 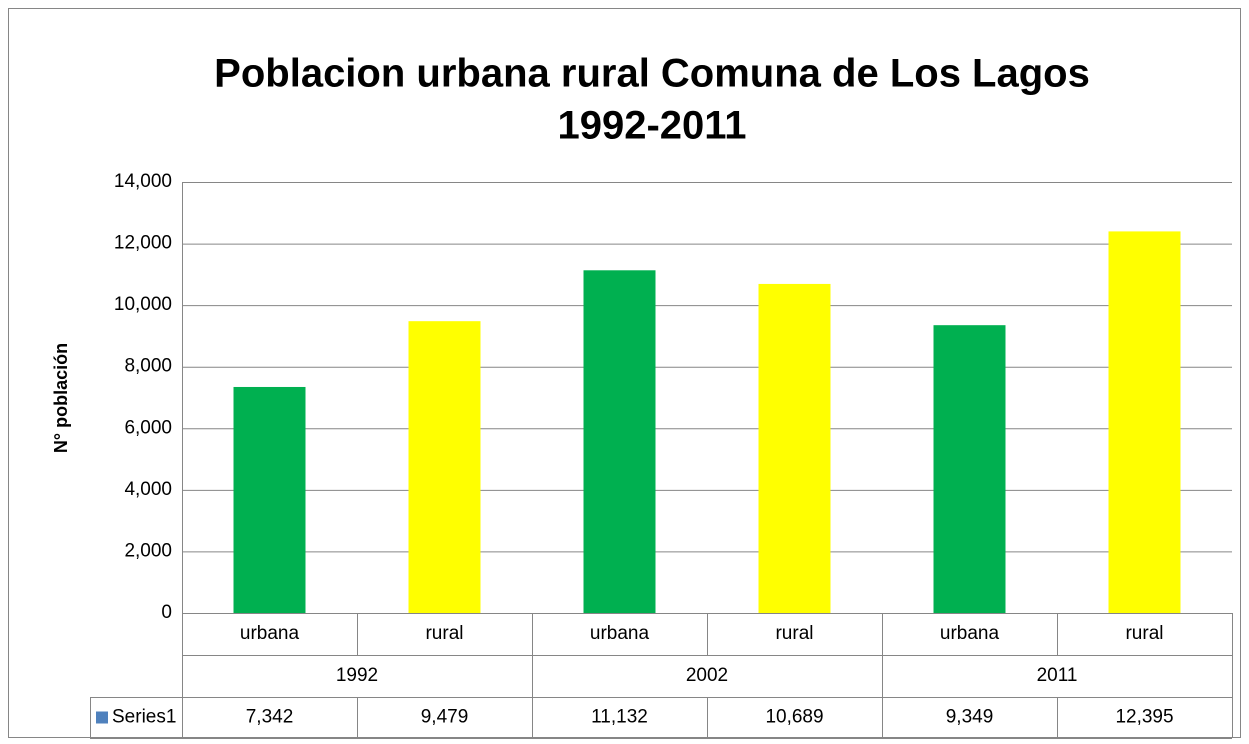 What do you see at coordinates (651, 126) in the screenshot?
I see `chart-title: 1992-2011` at bounding box center [651, 126].